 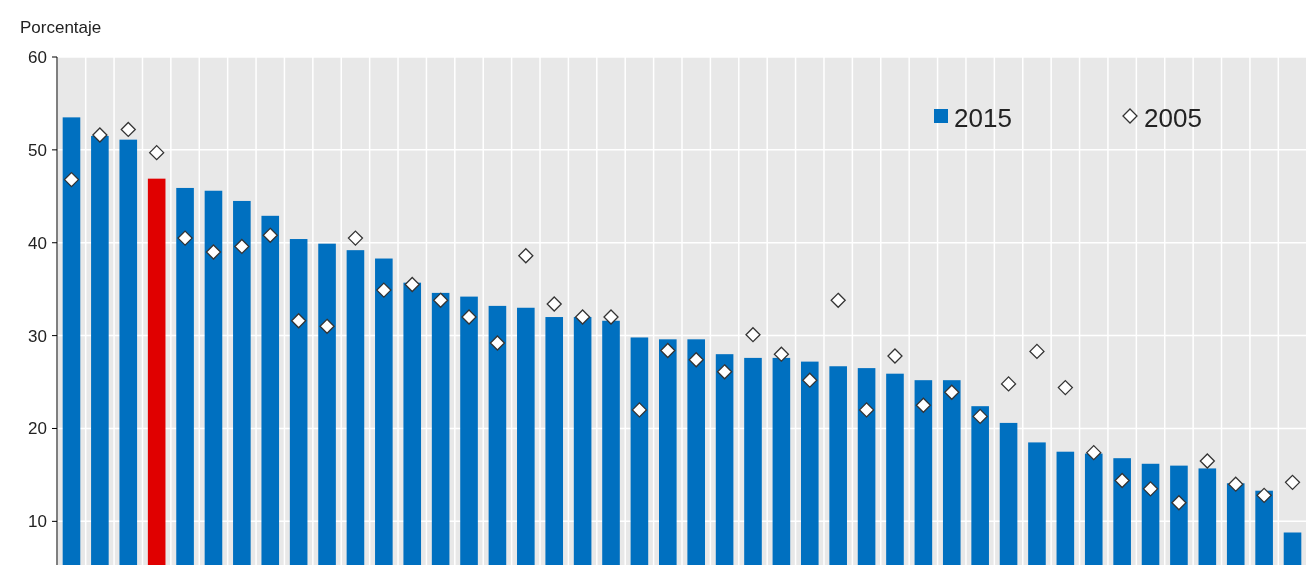 I want to click on y-tick-label: 30, so click(x=37, y=336).